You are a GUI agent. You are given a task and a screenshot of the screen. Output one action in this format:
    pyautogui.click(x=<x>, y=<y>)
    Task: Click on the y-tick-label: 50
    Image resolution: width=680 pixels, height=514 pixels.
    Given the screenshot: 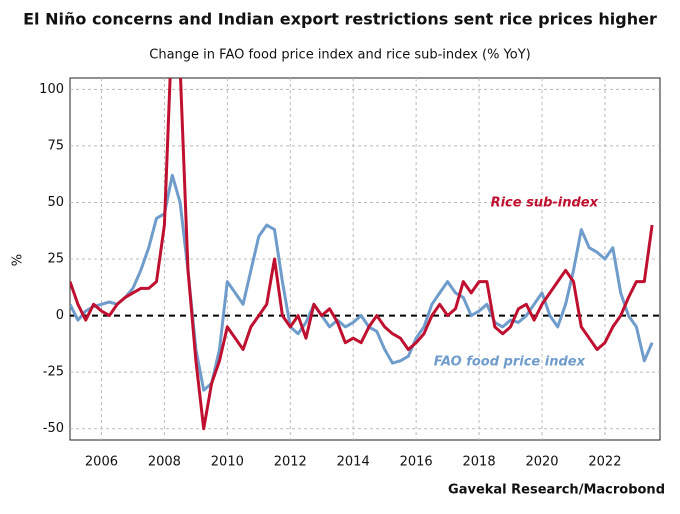 What is the action you would take?
    pyautogui.click(x=55, y=202)
    